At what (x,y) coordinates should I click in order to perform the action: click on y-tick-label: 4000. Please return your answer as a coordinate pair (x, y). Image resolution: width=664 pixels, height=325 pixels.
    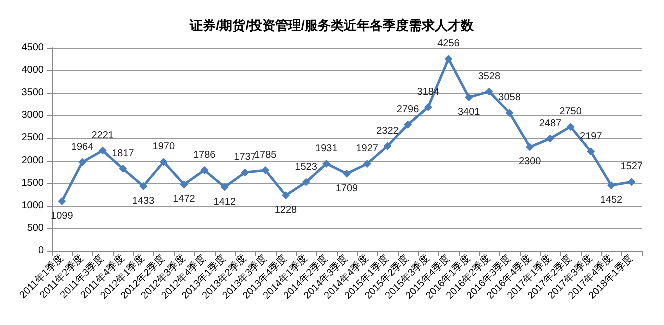
    Looking at the image, I should click on (33, 70).